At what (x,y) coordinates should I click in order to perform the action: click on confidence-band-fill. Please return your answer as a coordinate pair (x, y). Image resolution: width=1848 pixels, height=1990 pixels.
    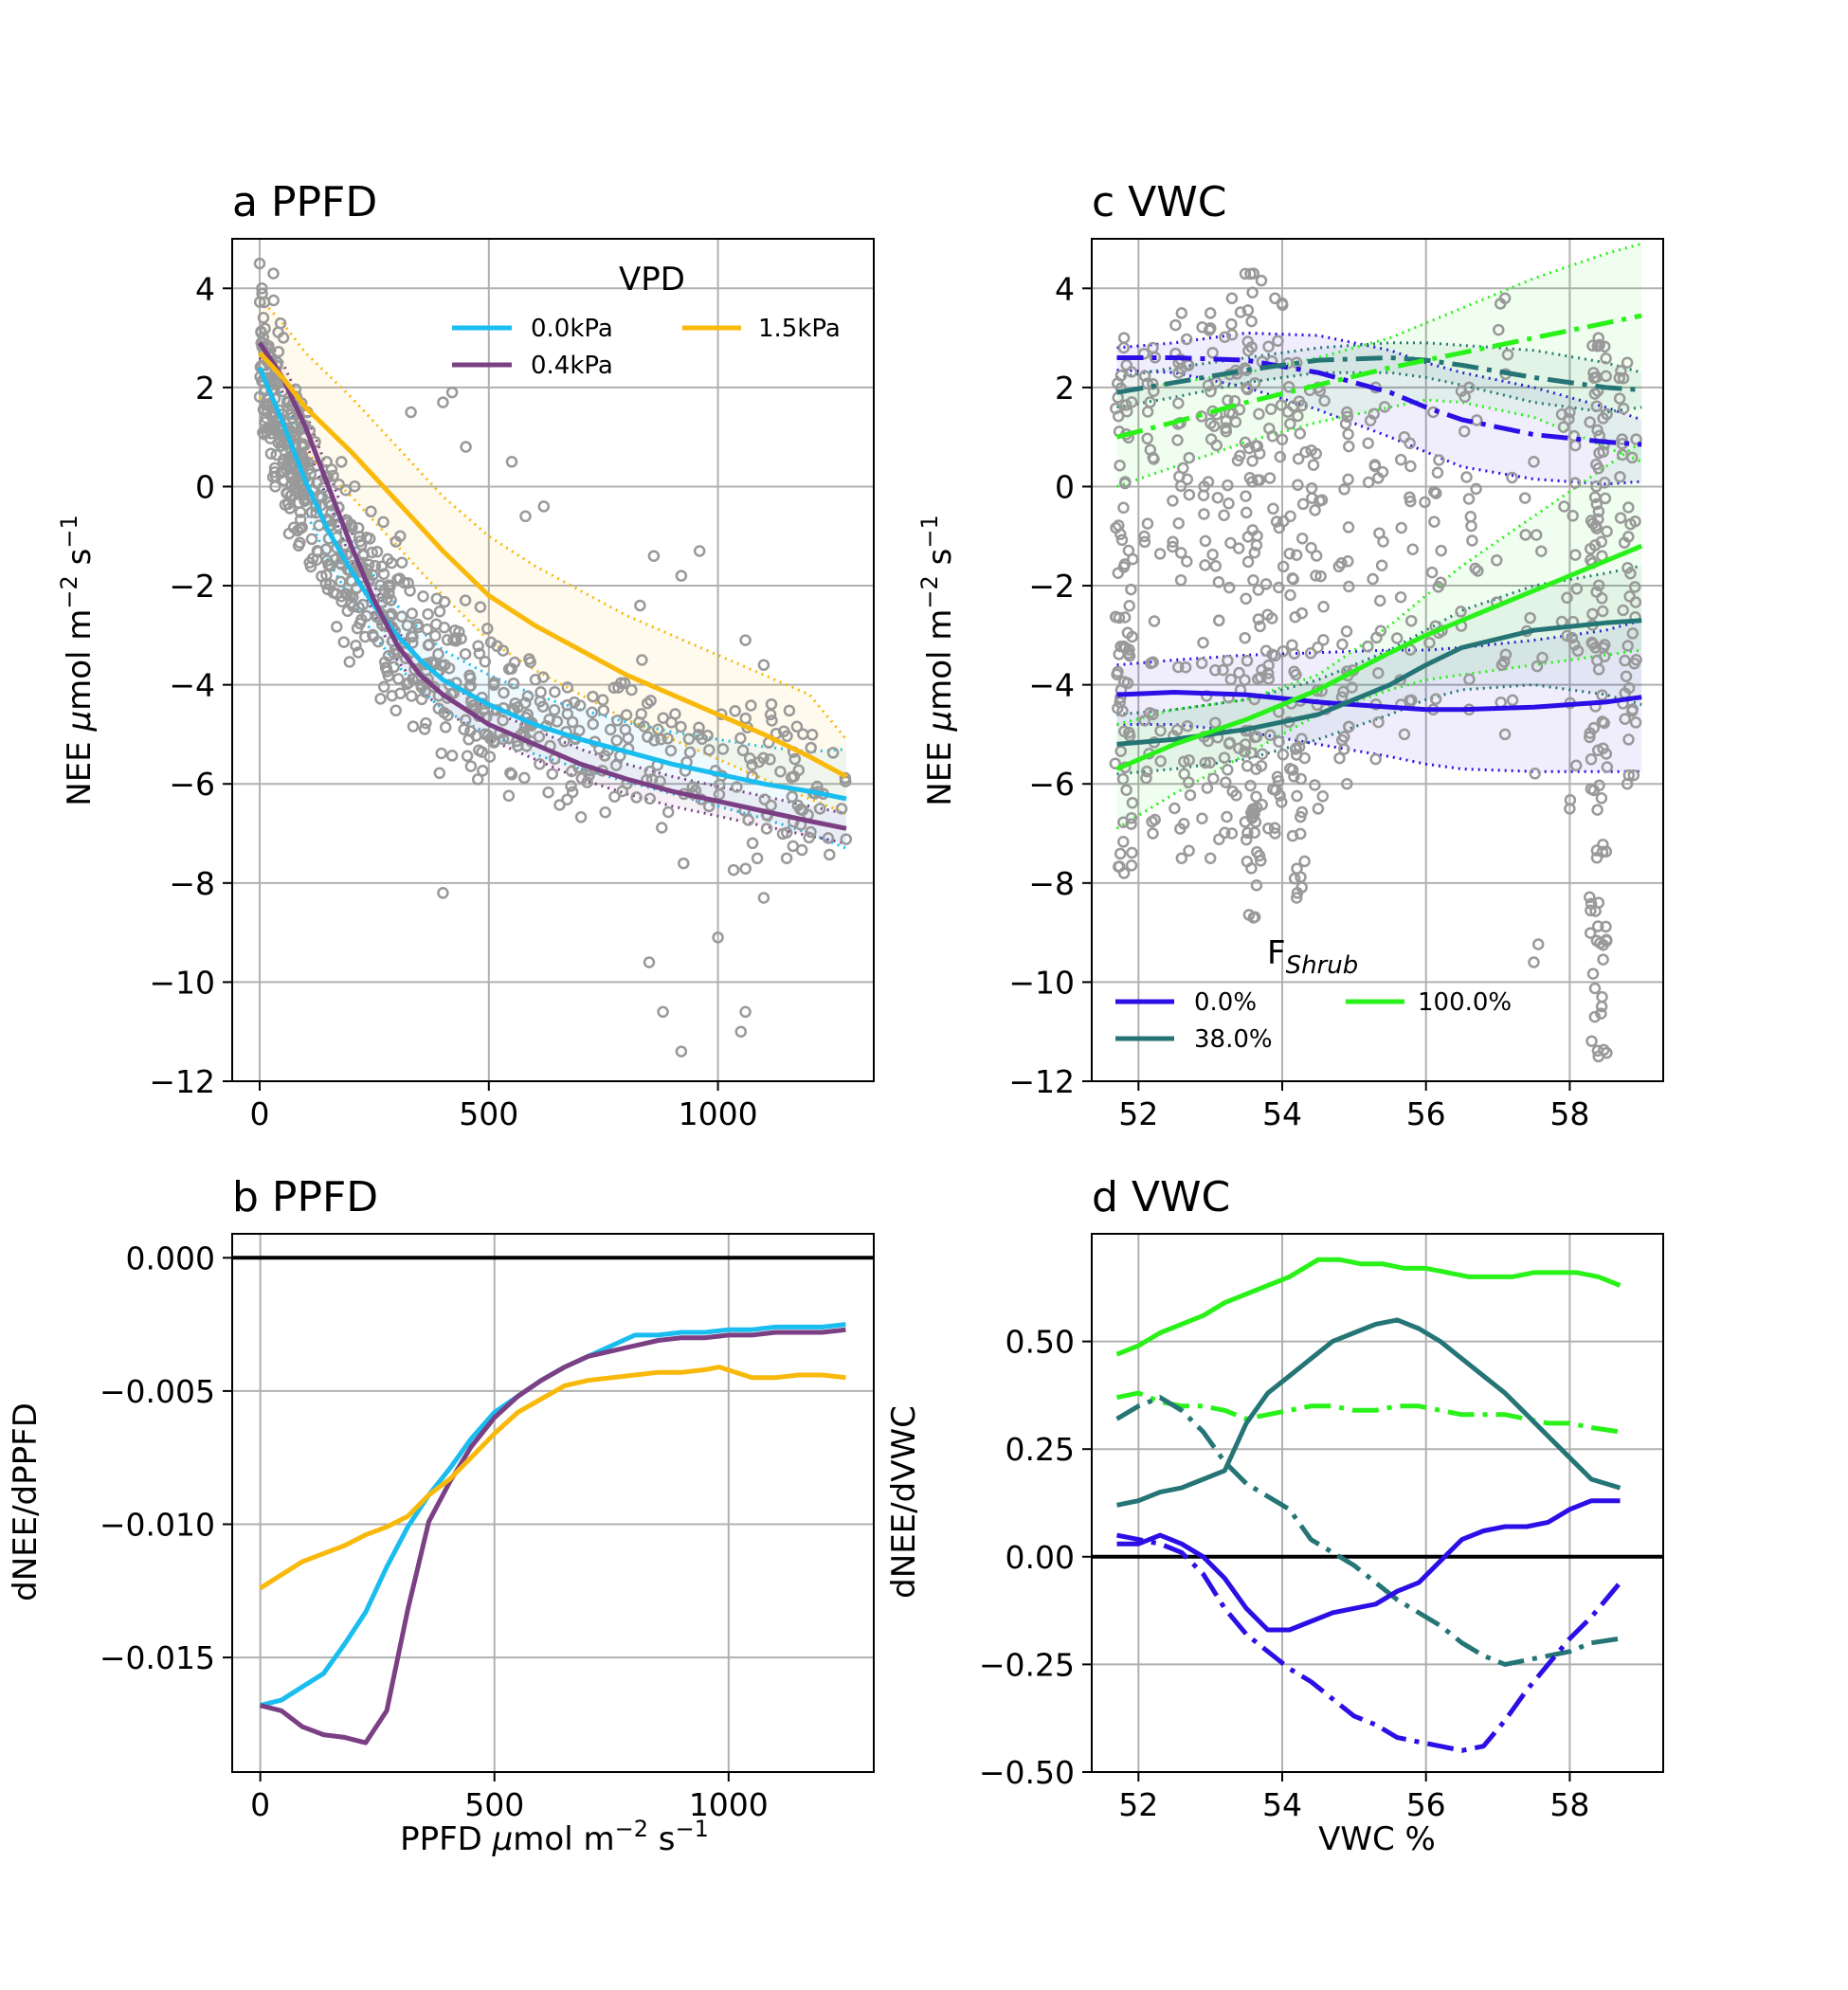
    Looking at the image, I should click on (553, 586).